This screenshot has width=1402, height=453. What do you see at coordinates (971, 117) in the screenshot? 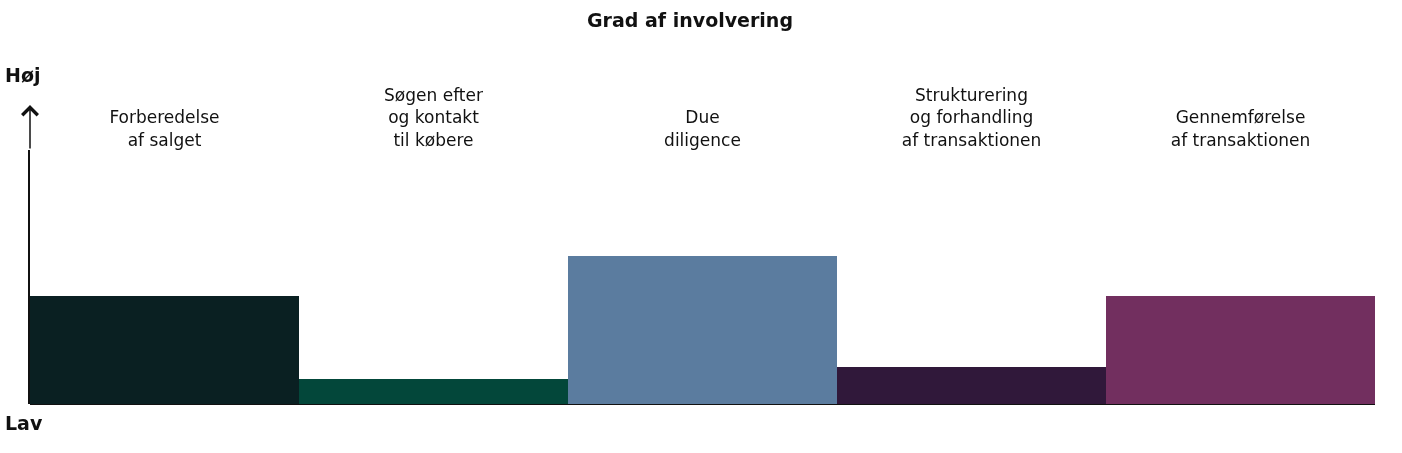
I see `x-tick-label: Strukturering og forhandling af transaktionen` at bounding box center [971, 117].